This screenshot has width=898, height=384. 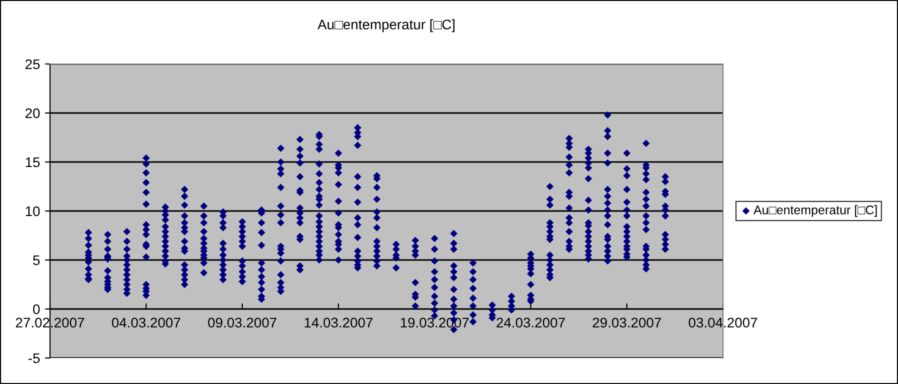 What do you see at coordinates (33, 64) in the screenshot?
I see `y-tick-label: 25` at bounding box center [33, 64].